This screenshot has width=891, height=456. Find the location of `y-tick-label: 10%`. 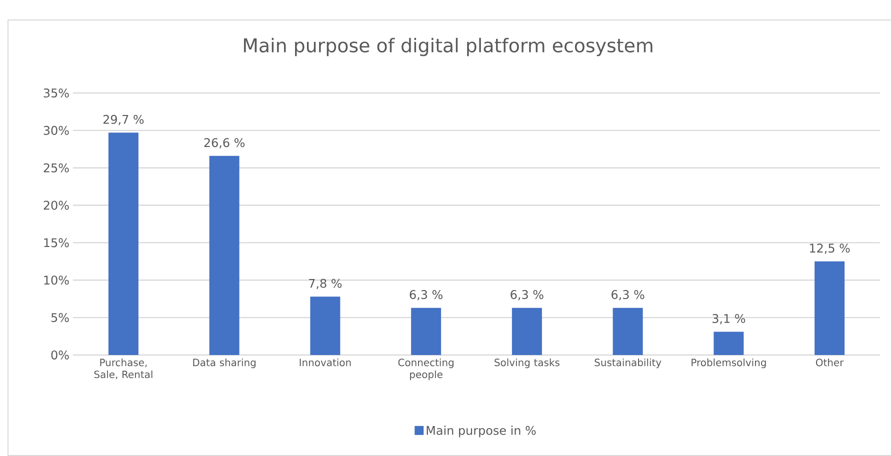

y-tick-label: 10% is located at coordinates (56, 280).